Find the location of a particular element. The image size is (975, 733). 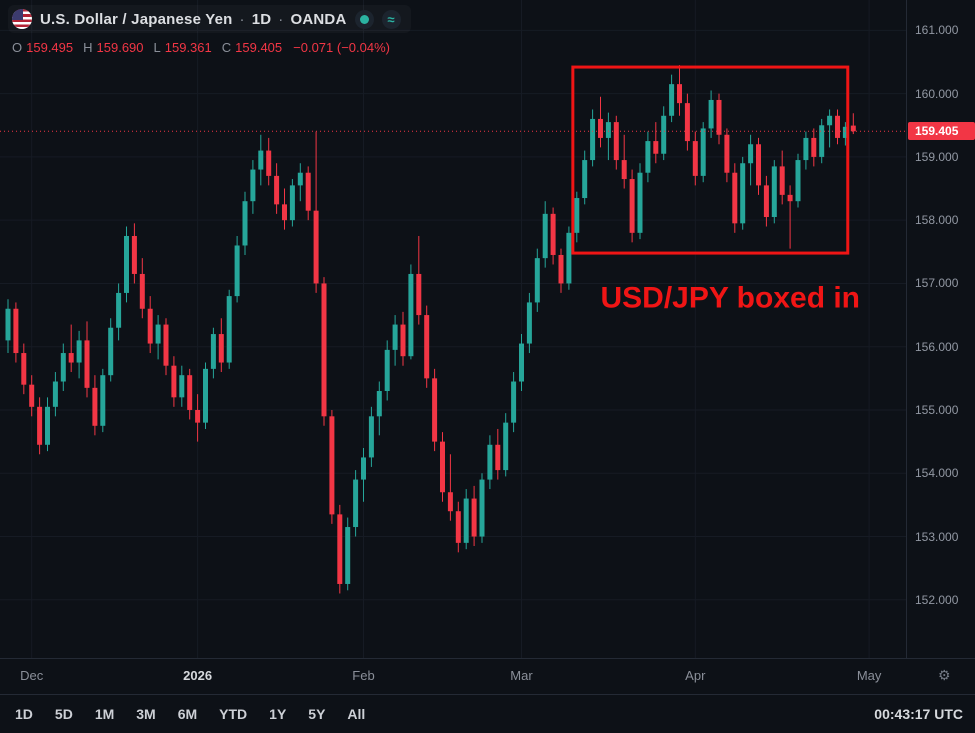

price-tick: 161.000 is located at coordinates (937, 30).